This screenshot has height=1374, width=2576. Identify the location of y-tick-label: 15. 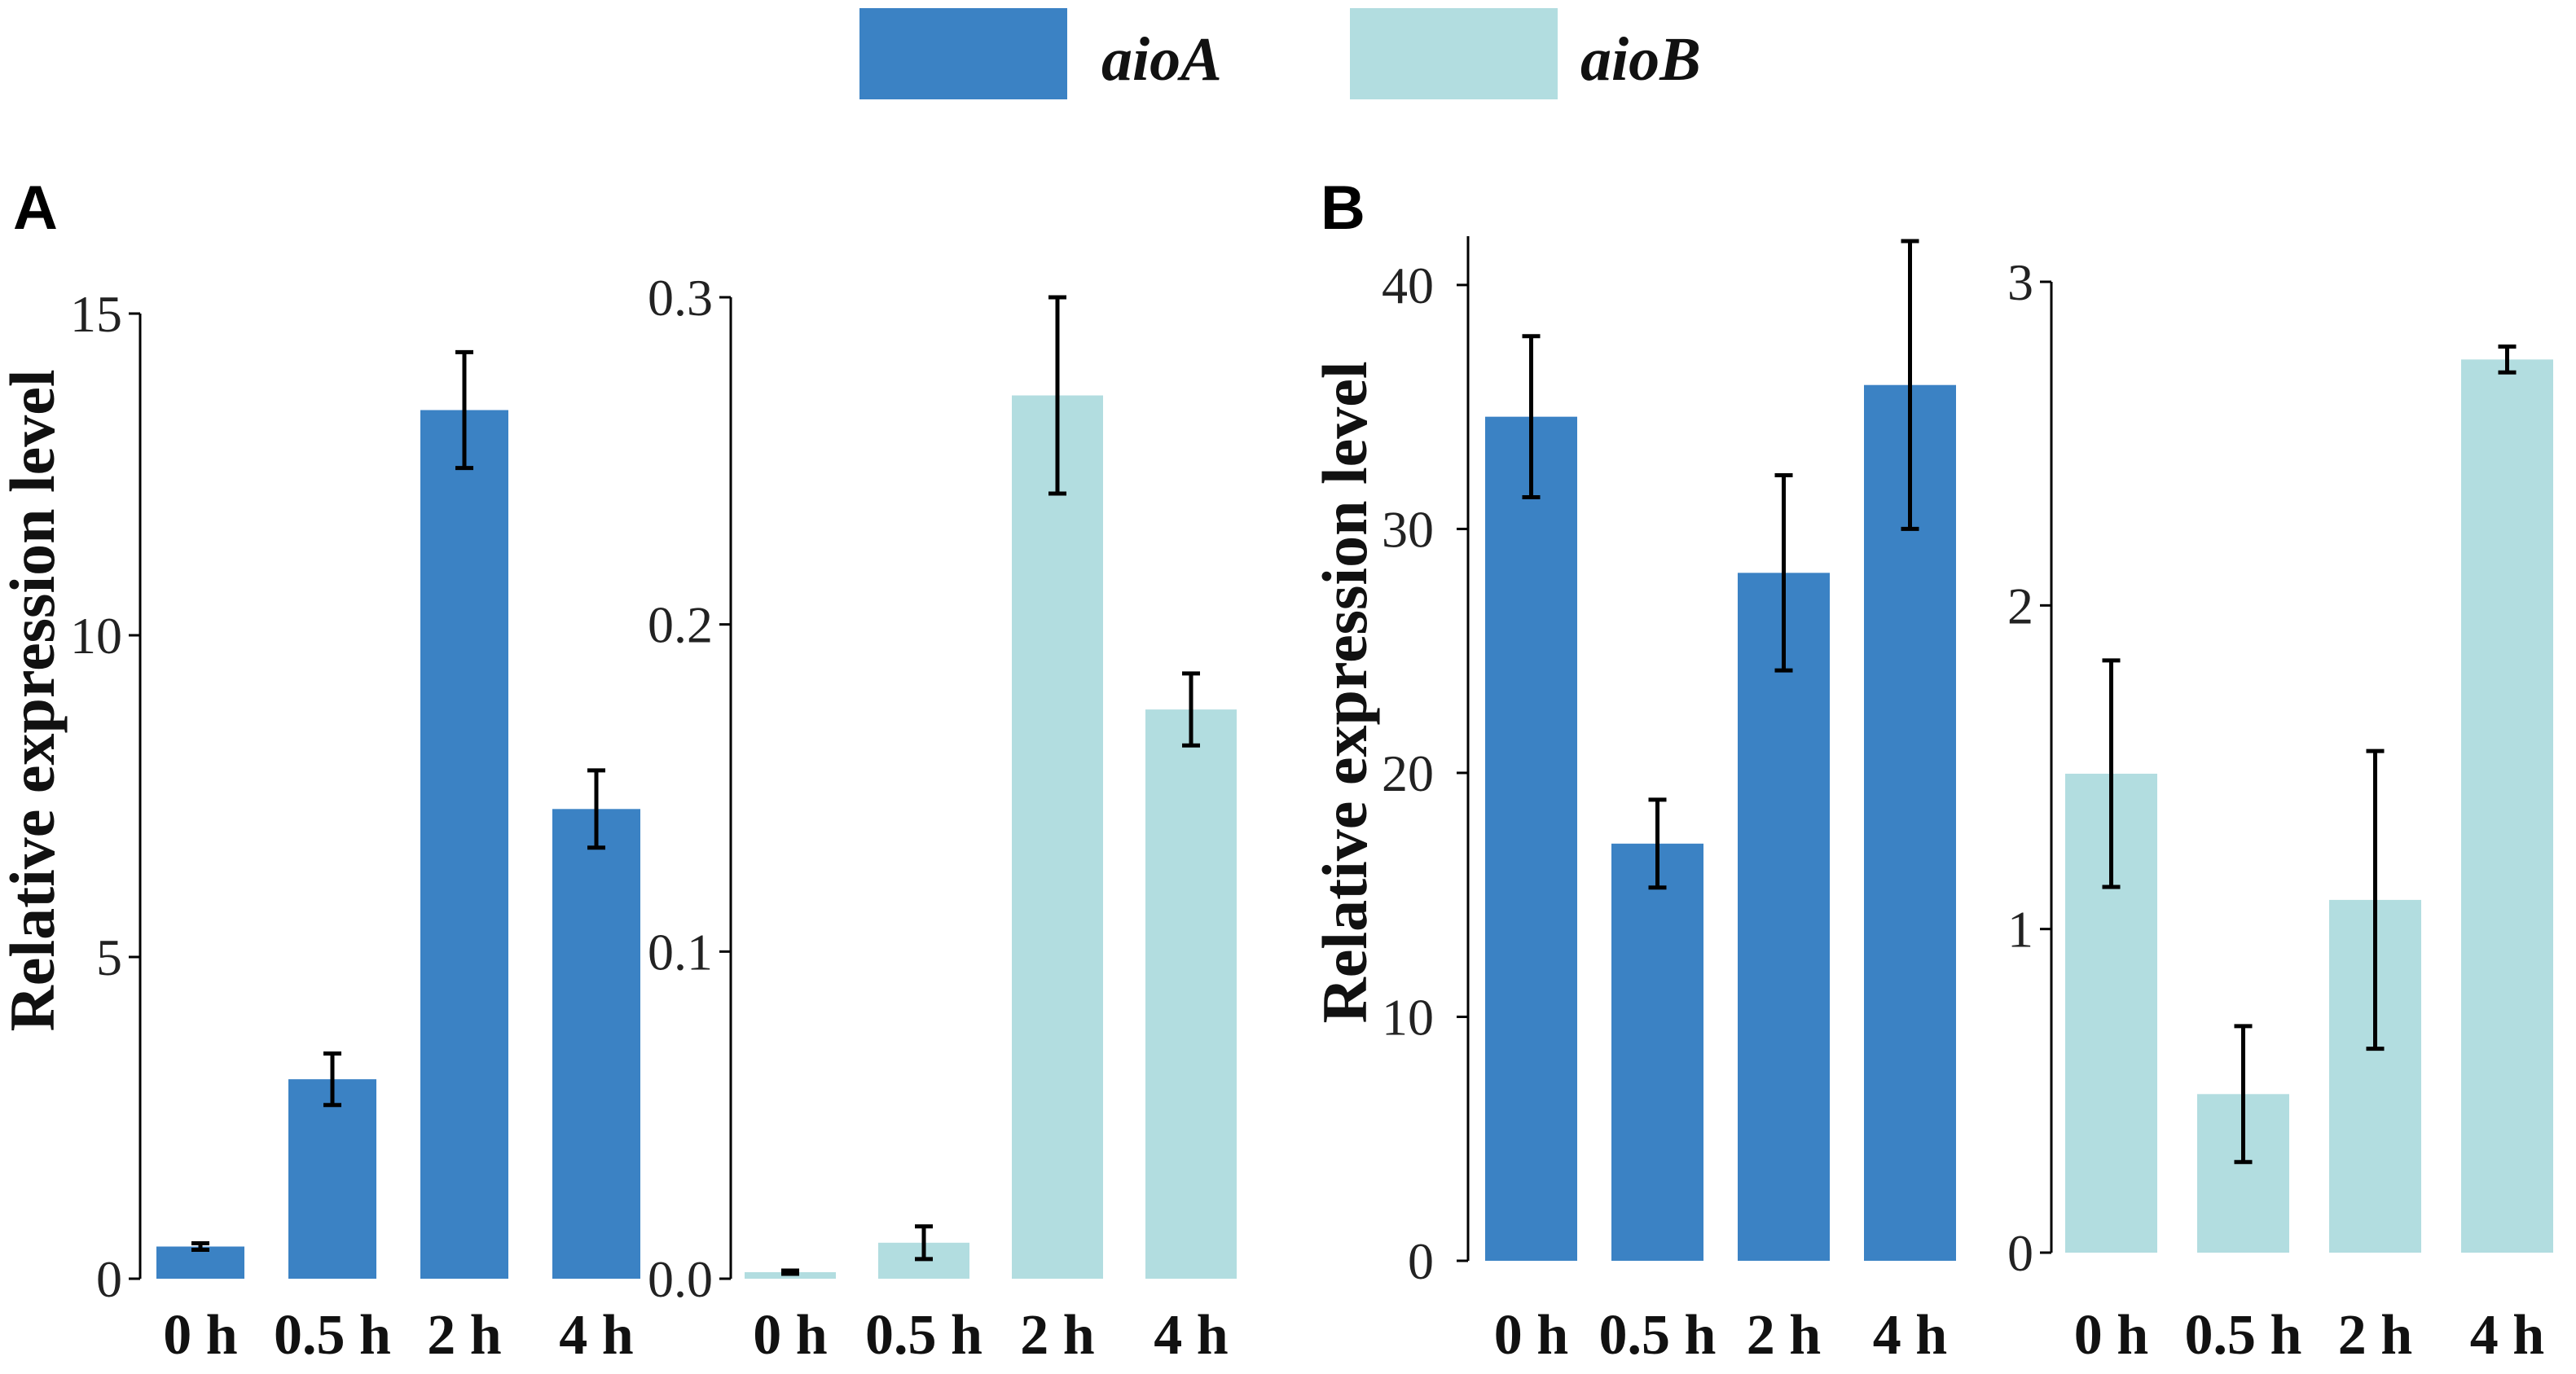
(96, 314).